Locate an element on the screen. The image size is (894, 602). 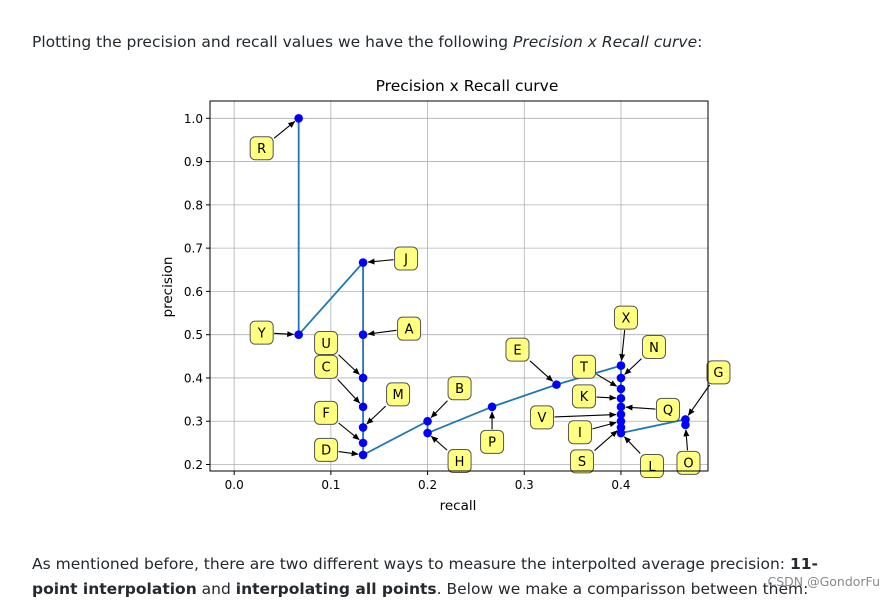
x-axis-label: recall is located at coordinates (458, 506).